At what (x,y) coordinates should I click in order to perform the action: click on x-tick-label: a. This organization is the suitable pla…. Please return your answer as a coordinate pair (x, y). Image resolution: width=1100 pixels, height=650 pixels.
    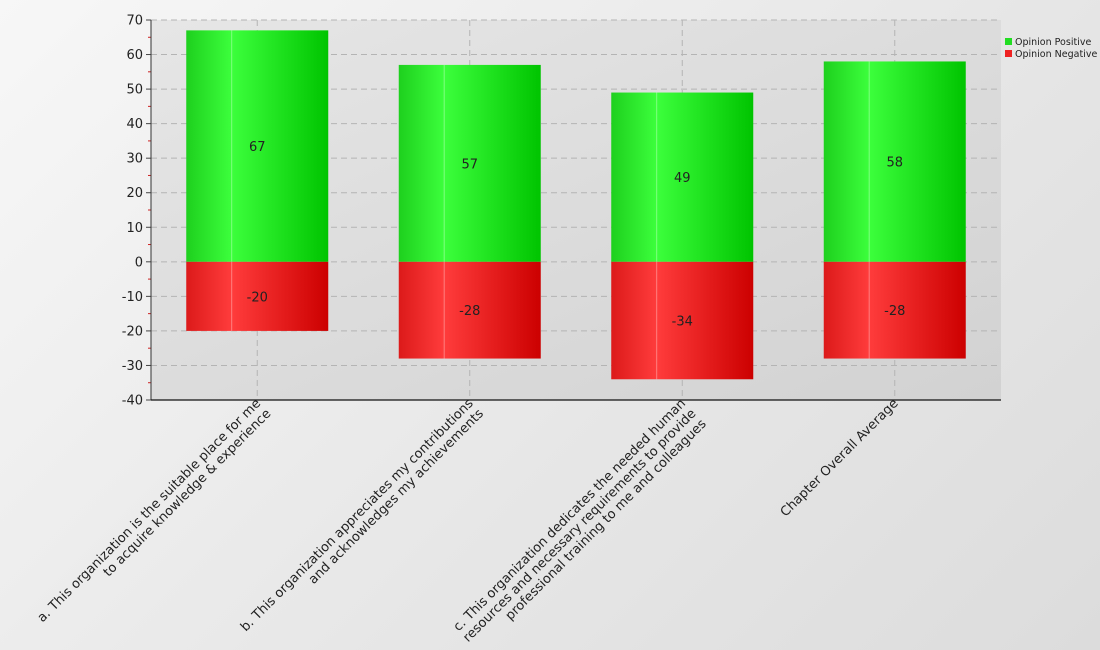
    Looking at the image, I should click on (155, 516).